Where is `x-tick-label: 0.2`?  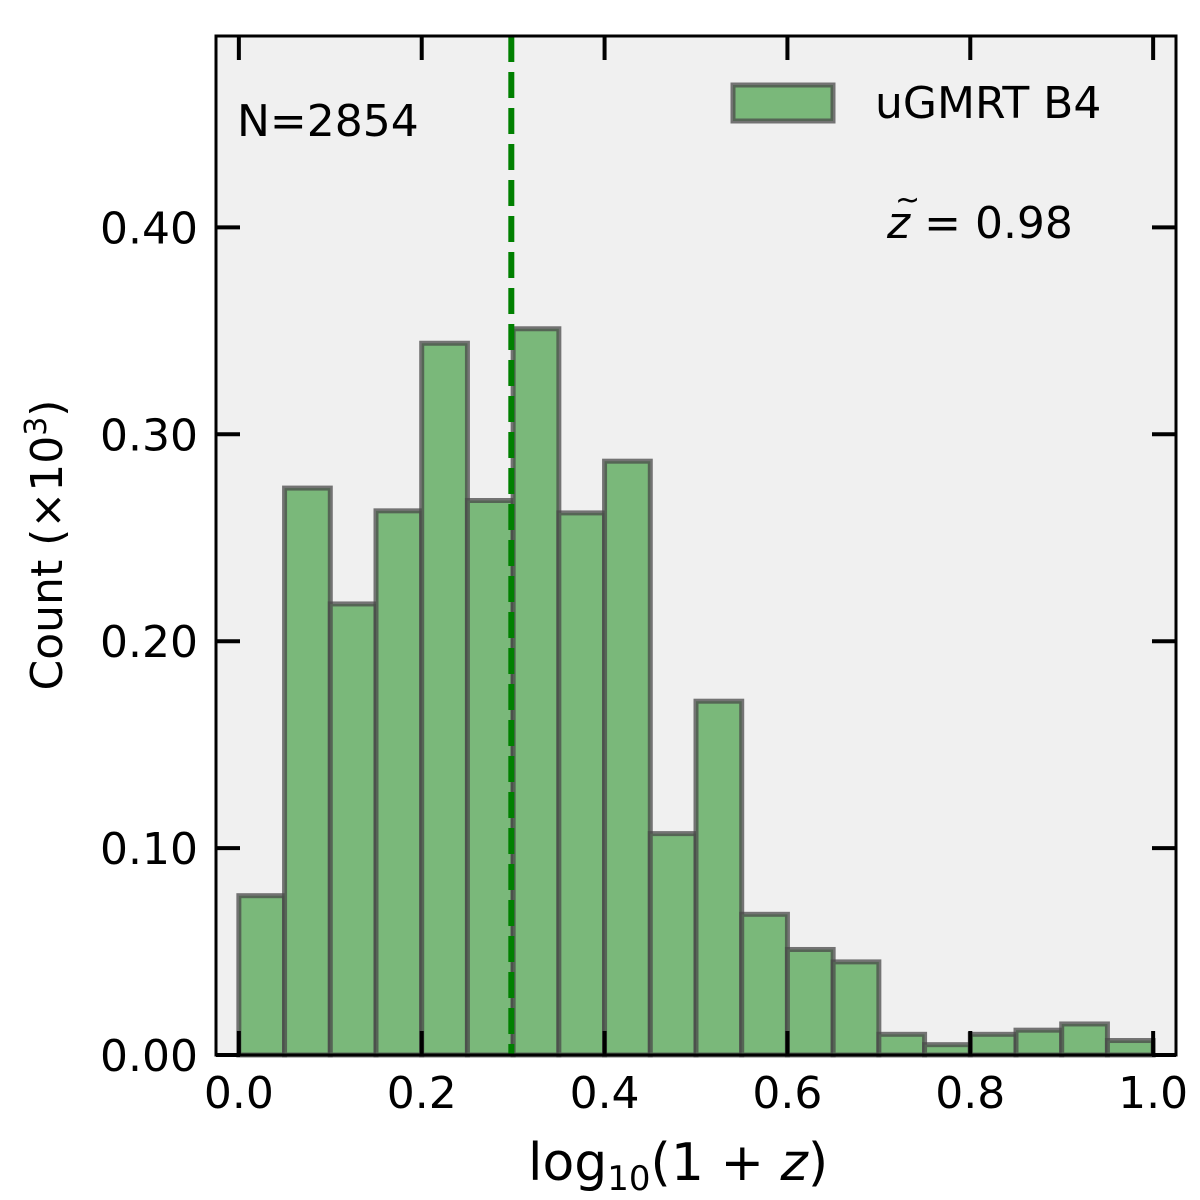
x-tick-label: 0.2 is located at coordinates (422, 1093).